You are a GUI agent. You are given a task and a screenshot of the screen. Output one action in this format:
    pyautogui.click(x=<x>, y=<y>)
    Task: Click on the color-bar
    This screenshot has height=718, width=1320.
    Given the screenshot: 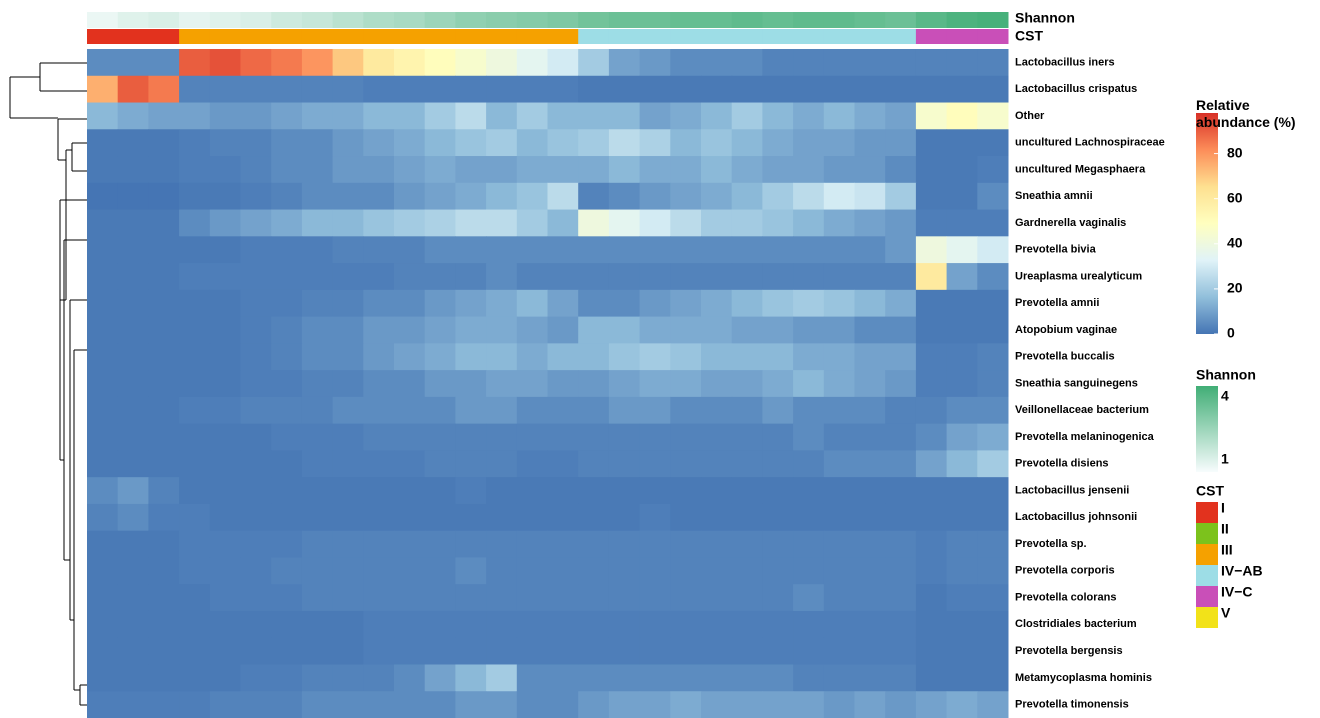 What is the action you would take?
    pyautogui.click(x=1207, y=223)
    